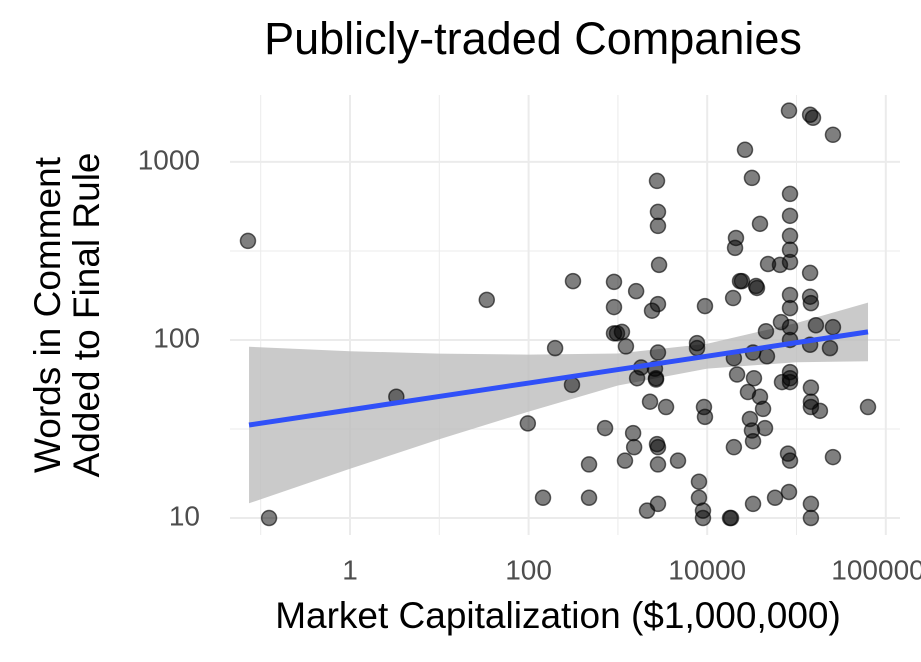 This screenshot has width=921, height=662. Describe the element at coordinates (86, 315) in the screenshot. I see `y-axis-title: Added to Final Rule` at that location.